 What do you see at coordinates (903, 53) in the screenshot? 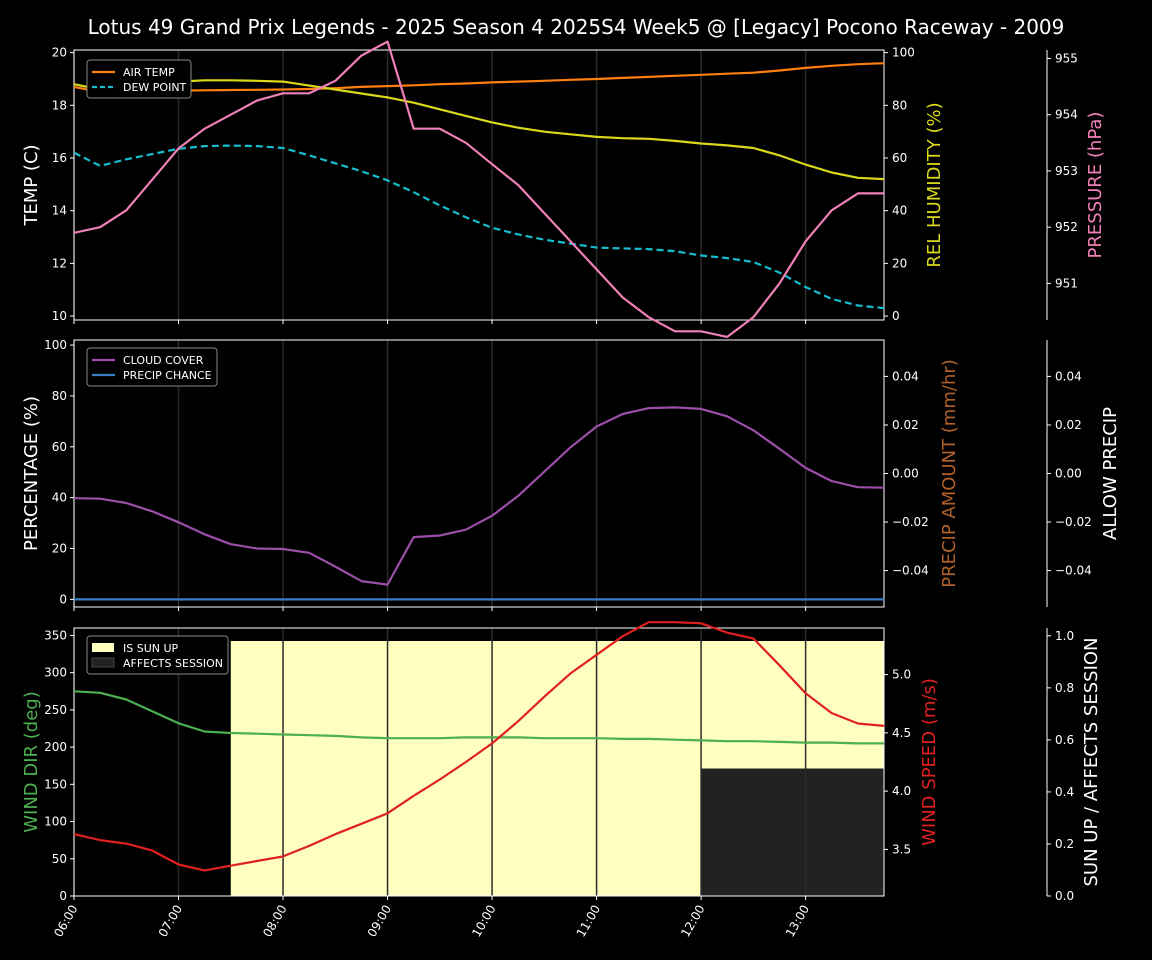
I see `y2-tick-label: 100` at bounding box center [903, 53].